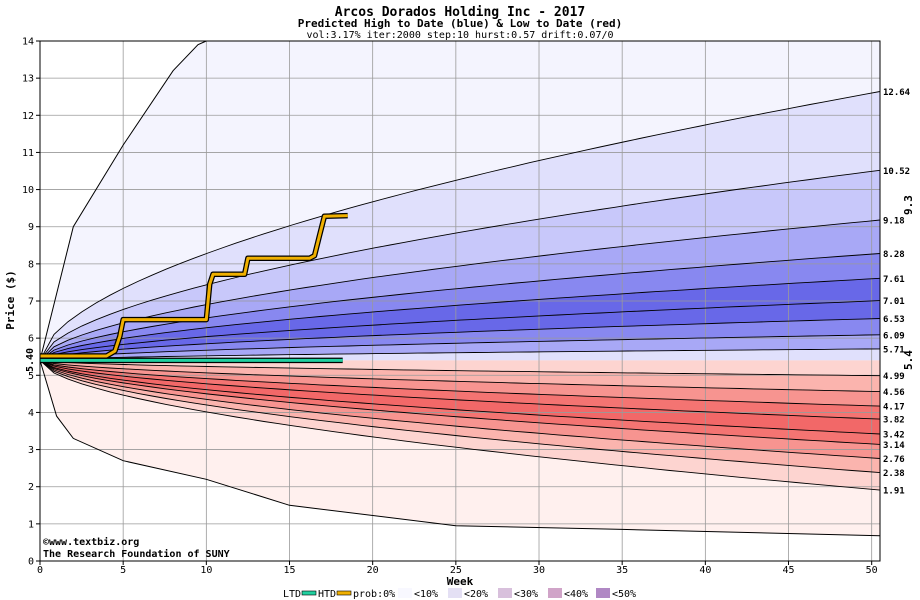 The width and height of the screenshot is (920, 600). What do you see at coordinates (894, 302) in the screenshot?
I see `quantile-label-5: 7.01` at bounding box center [894, 302].